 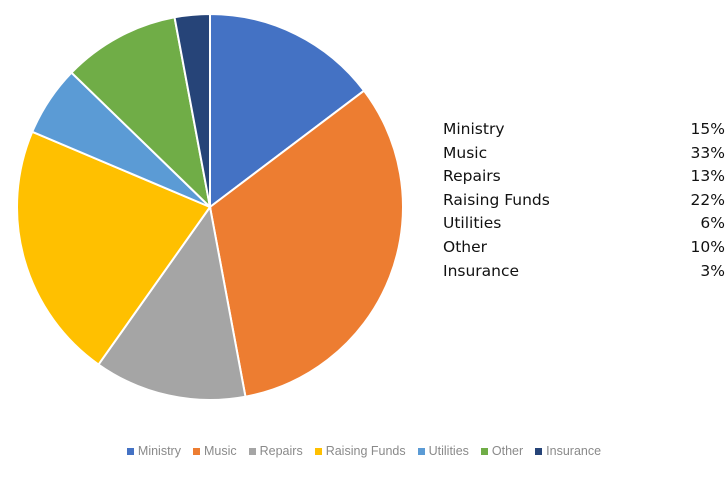 What do you see at coordinates (507, 451) in the screenshot?
I see `legend-label: Other` at bounding box center [507, 451].